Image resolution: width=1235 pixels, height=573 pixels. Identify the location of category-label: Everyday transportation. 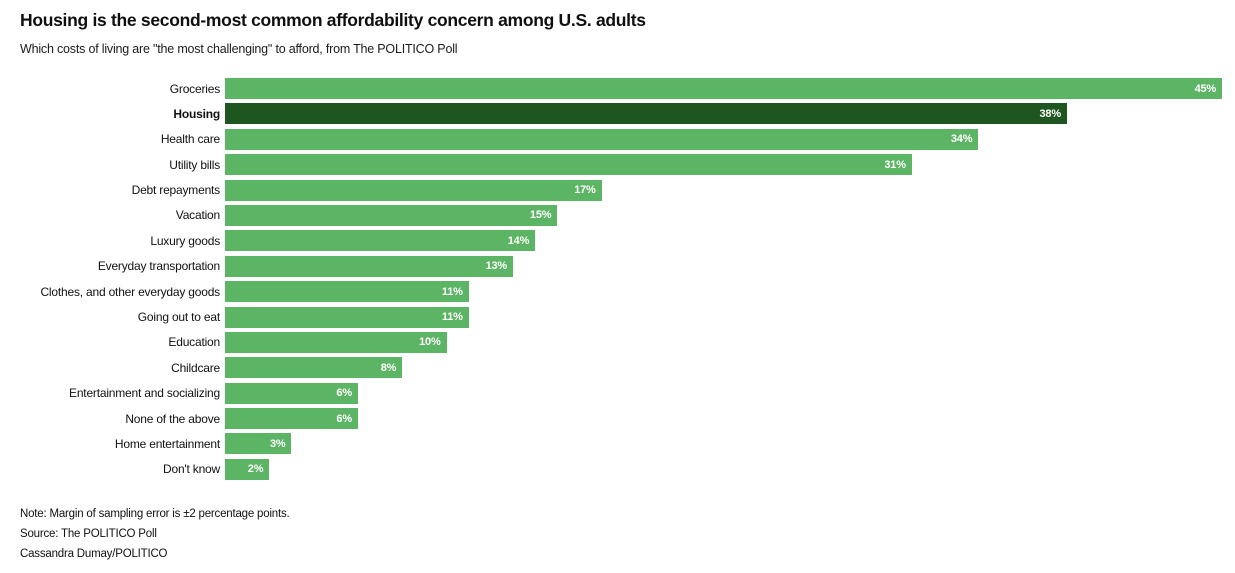
(158, 266).